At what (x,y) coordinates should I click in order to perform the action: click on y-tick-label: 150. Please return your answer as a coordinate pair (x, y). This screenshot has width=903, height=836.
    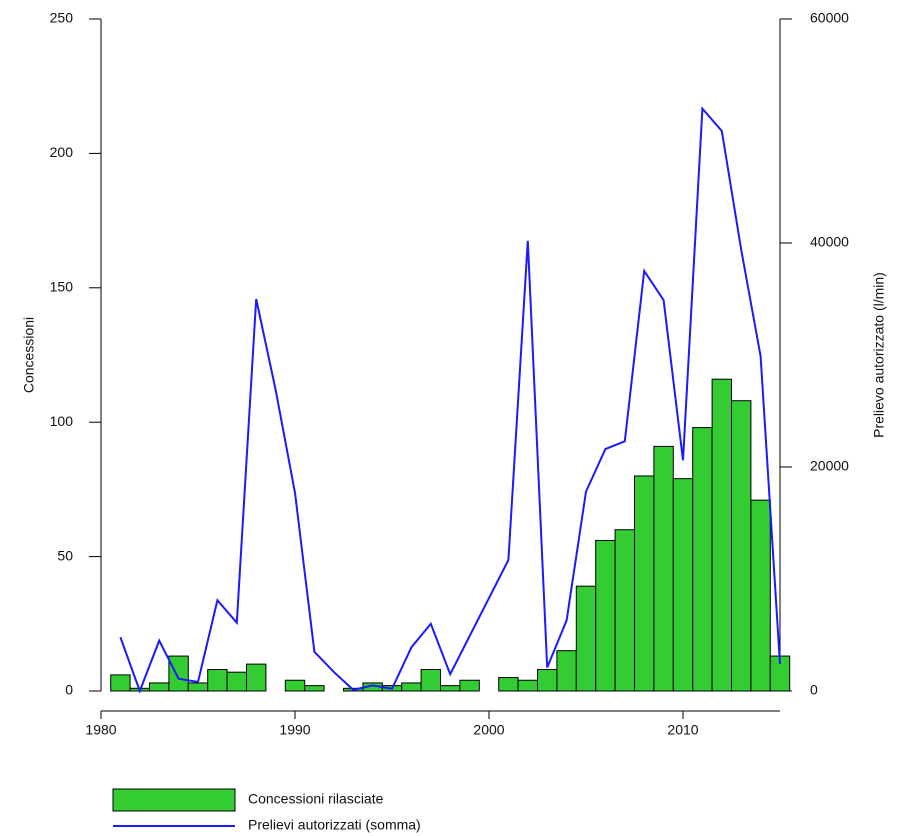
    Looking at the image, I should click on (62, 287).